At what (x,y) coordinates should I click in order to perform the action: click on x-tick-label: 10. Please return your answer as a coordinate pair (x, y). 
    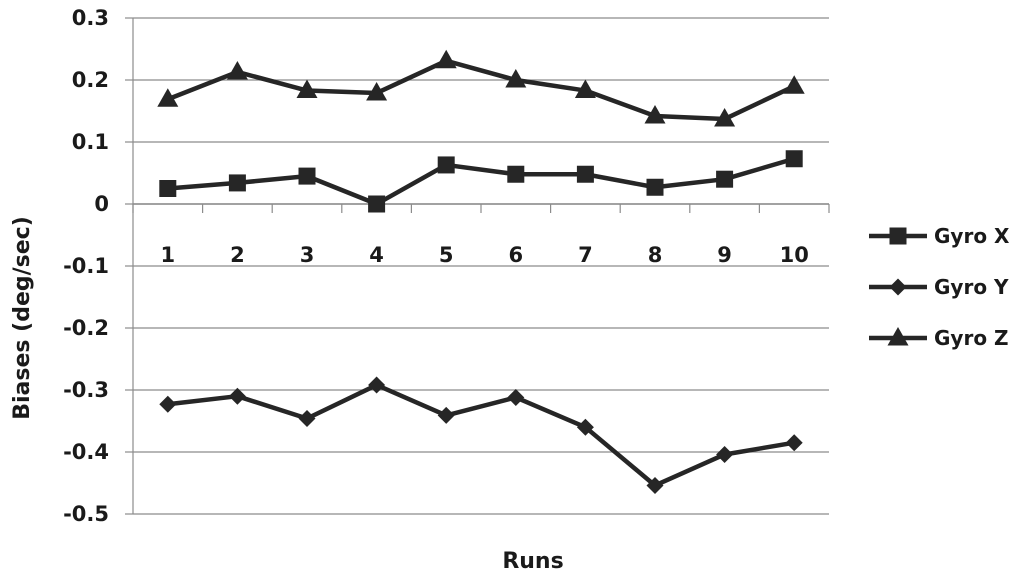
    Looking at the image, I should click on (794, 255).